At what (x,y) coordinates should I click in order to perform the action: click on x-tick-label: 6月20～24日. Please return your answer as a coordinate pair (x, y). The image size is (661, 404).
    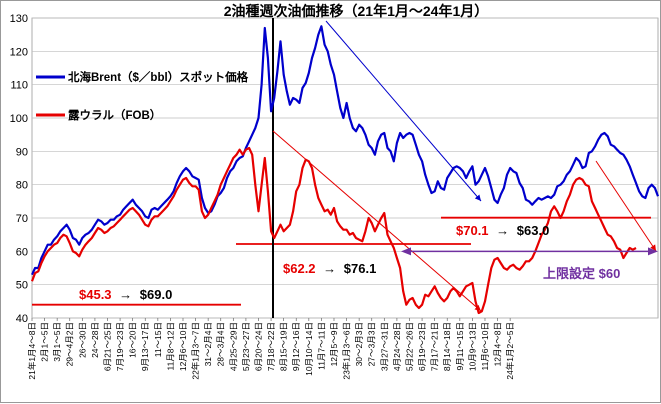
    Looking at the image, I should click on (258, 346).